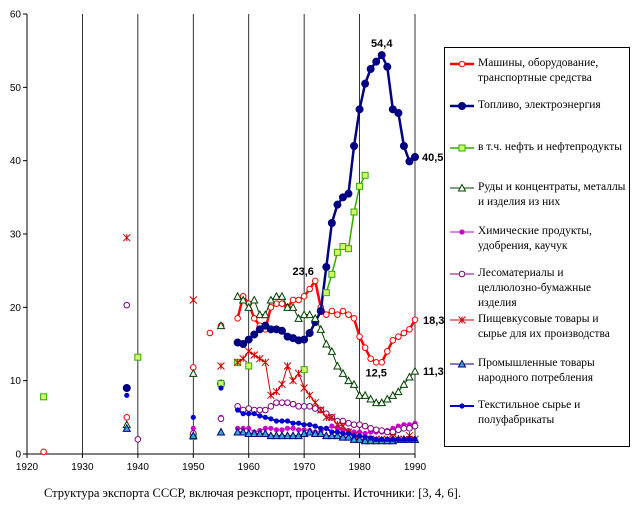 The width and height of the screenshot is (632, 505). Describe the element at coordinates (415, 467) in the screenshot. I see `x-tick-label: 1990` at that location.